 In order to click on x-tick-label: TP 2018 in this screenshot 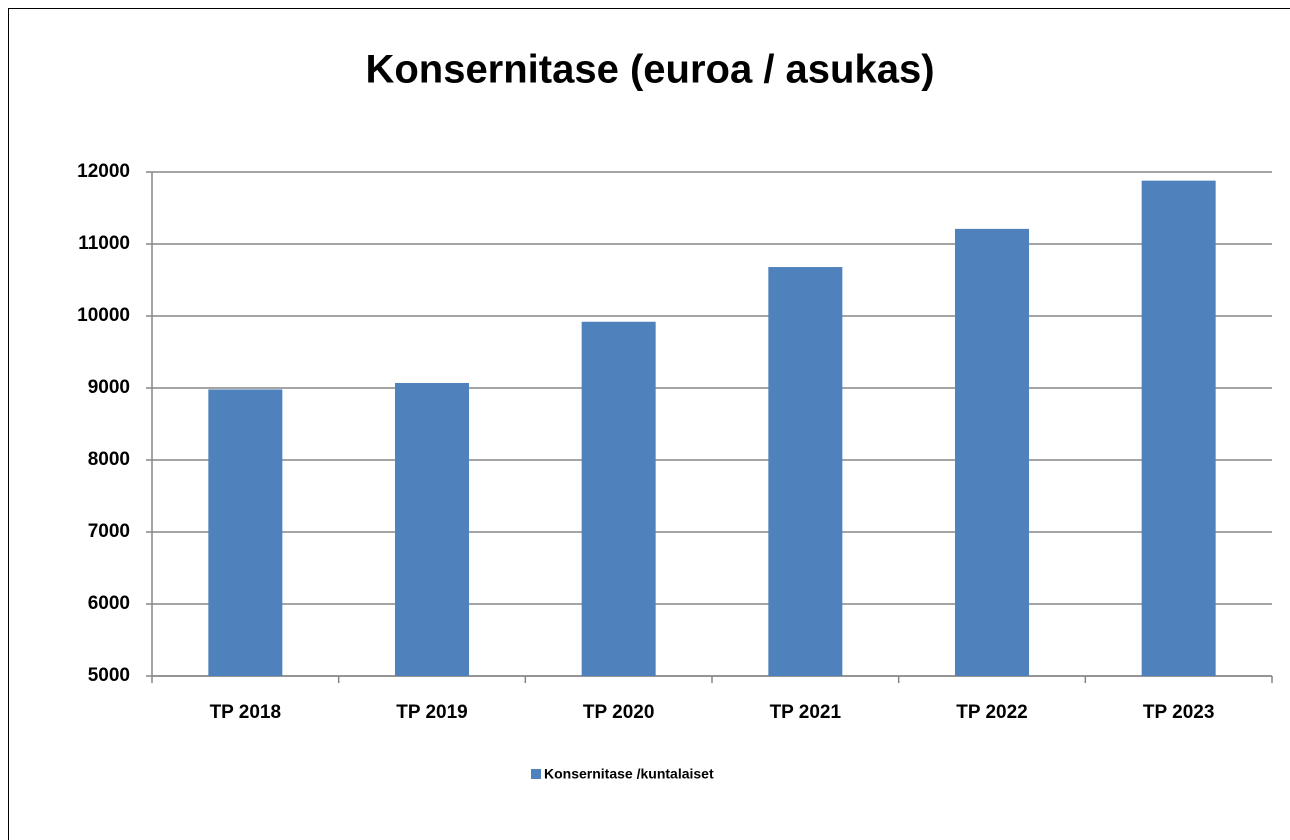, I will do `click(245, 712)`.